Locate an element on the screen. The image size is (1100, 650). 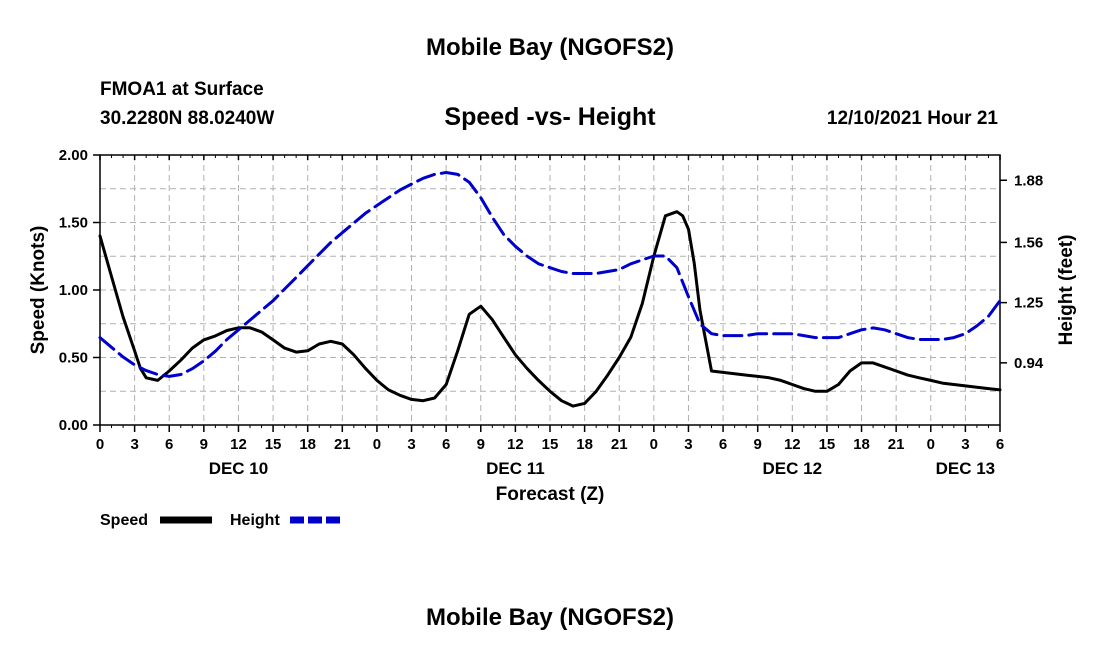
y2-tick-label: 1.25 is located at coordinates (1028, 303).